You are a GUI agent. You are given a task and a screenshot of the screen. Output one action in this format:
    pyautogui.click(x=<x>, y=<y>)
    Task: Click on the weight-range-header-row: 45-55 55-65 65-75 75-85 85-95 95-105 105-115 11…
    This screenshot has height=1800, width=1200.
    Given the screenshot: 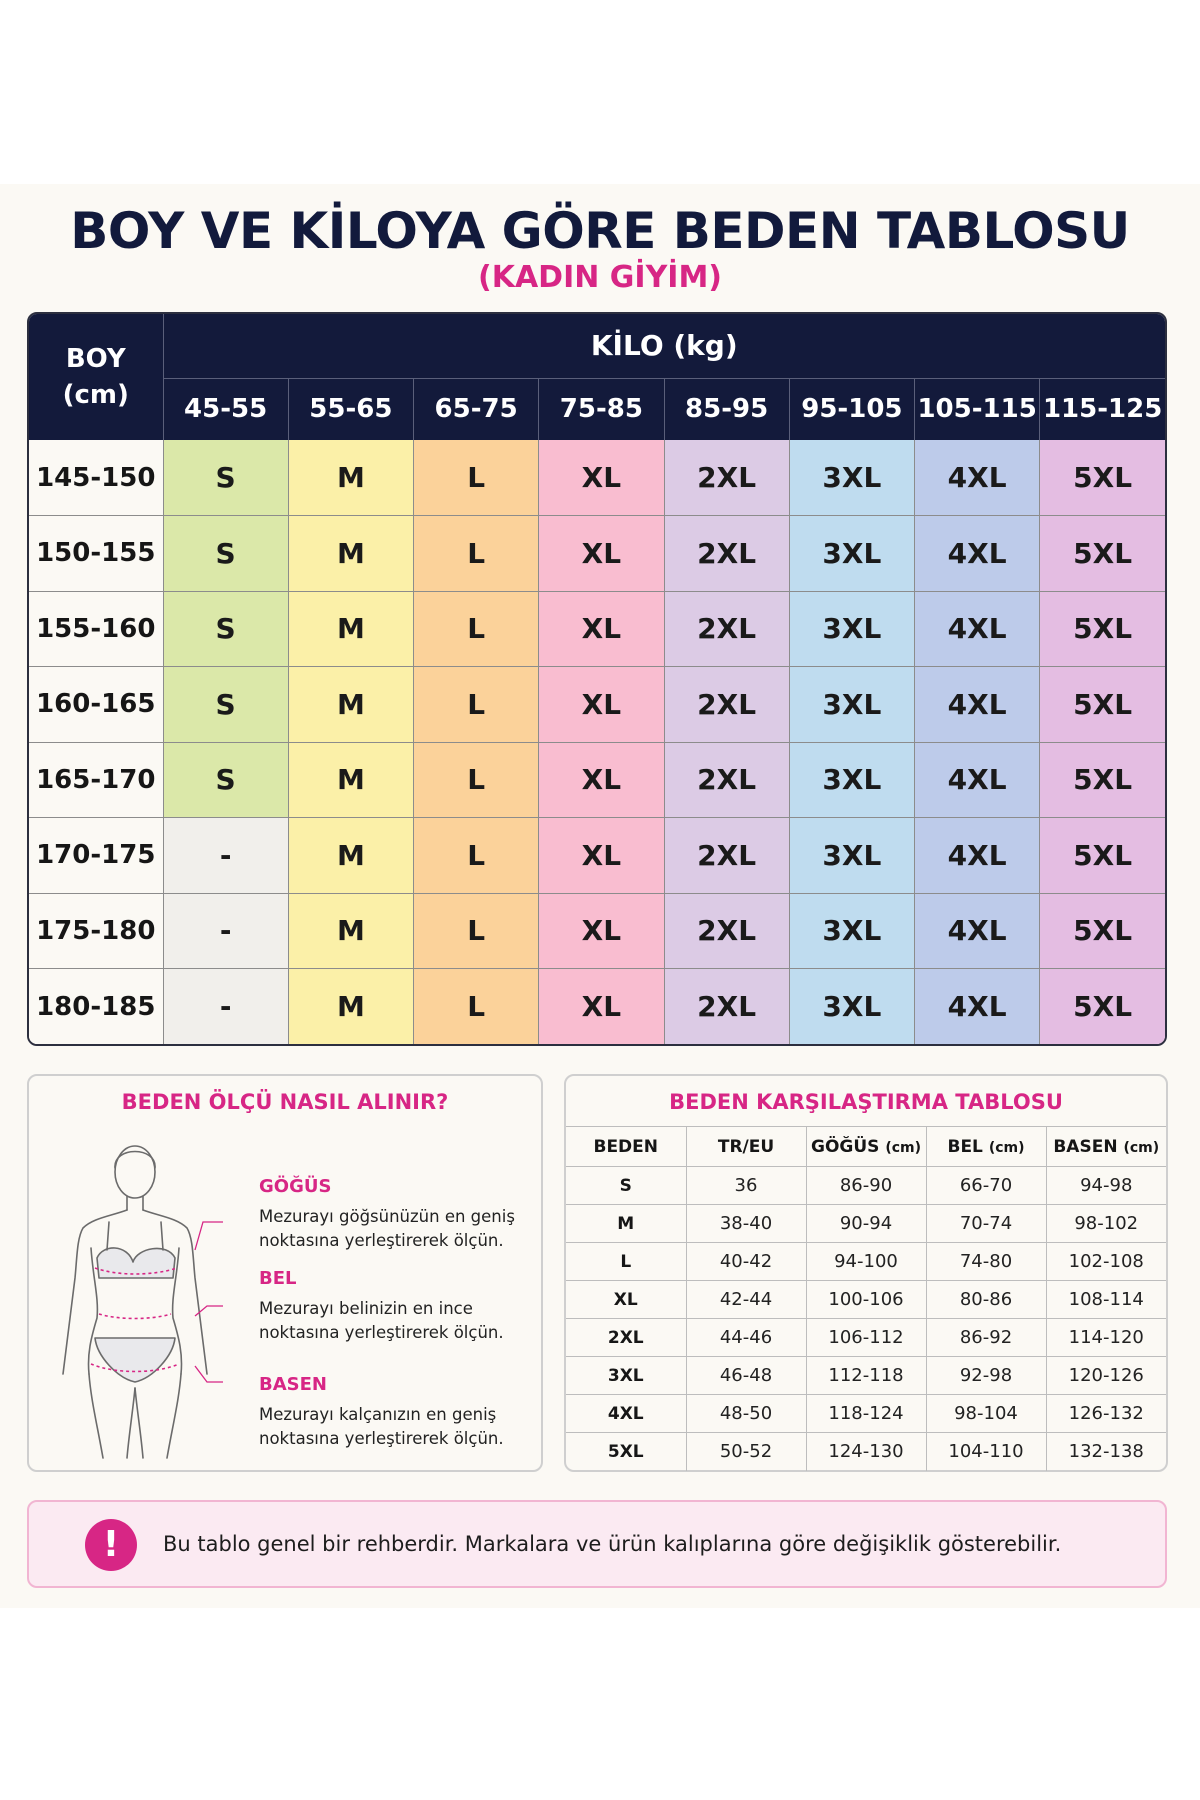 What is the action you would take?
    pyautogui.click(x=597, y=409)
    